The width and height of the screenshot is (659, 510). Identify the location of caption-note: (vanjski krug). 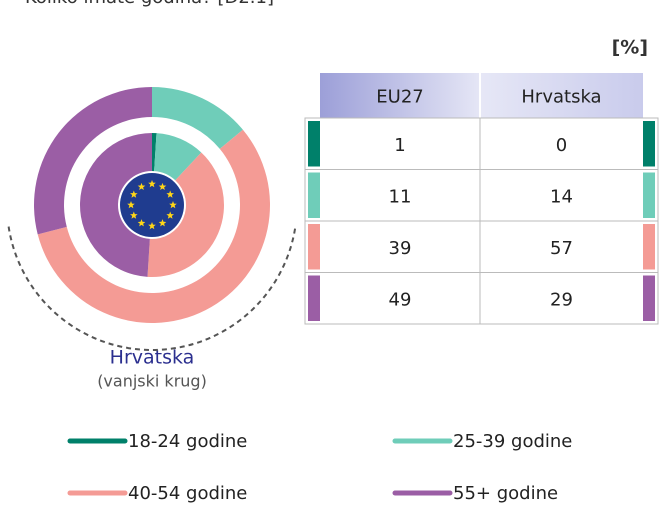
(152, 381).